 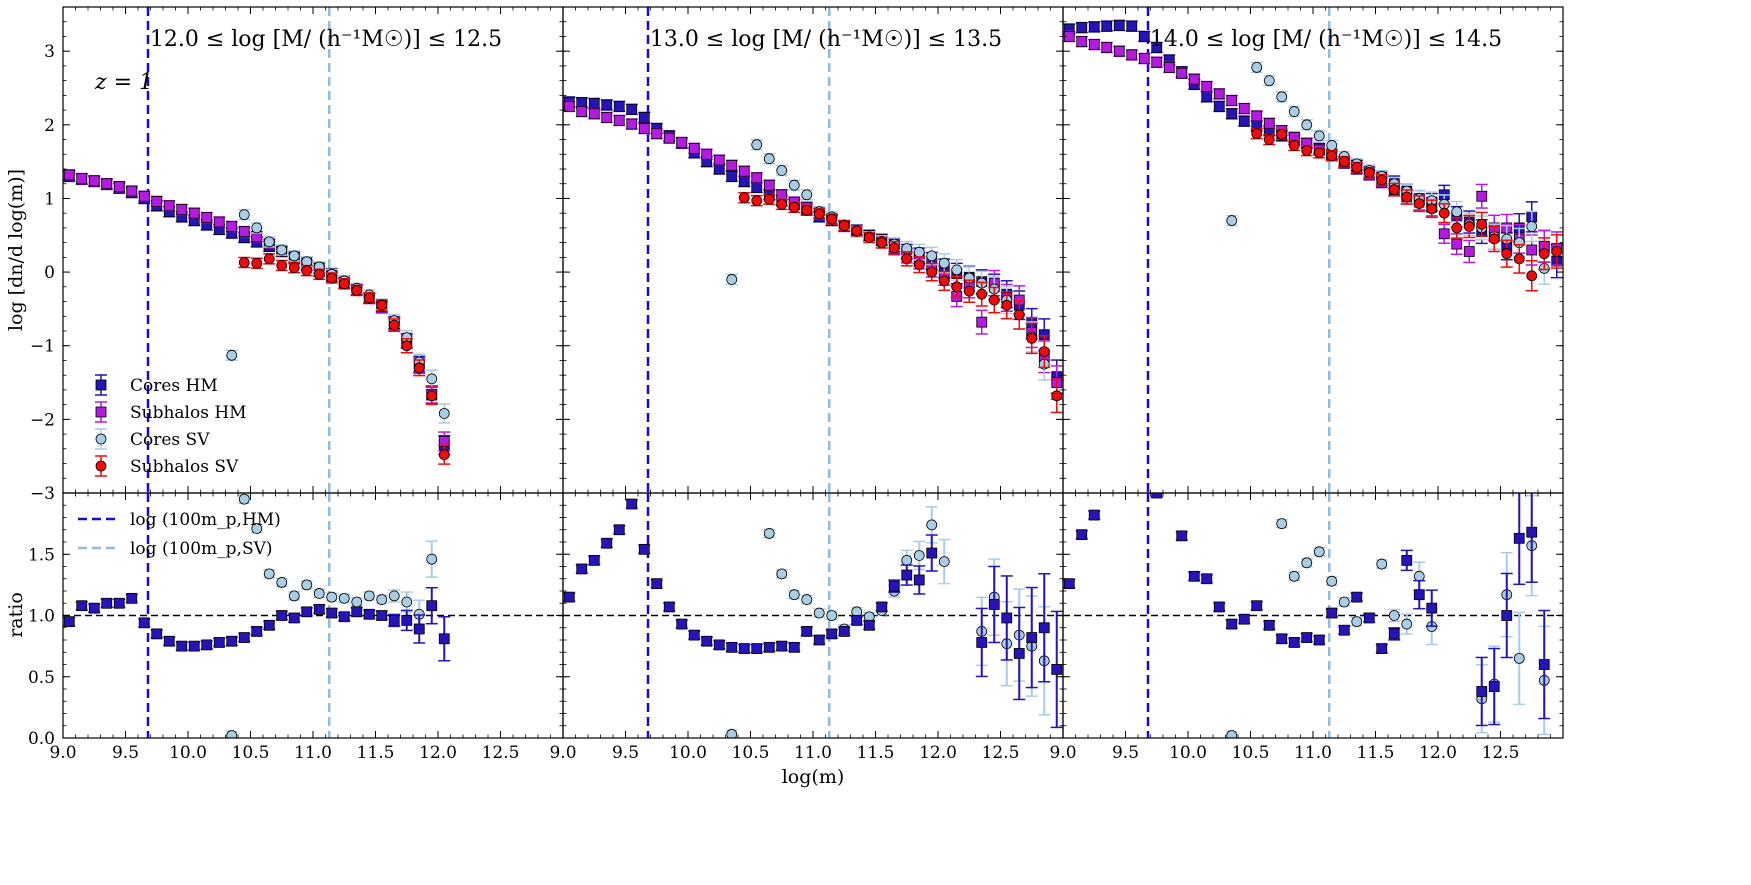 What do you see at coordinates (326, 39) in the screenshot?
I see `panel-title: 12.0 ≤ log [M/ (h⁻¹M☉)] ≤ 12.5` at bounding box center [326, 39].